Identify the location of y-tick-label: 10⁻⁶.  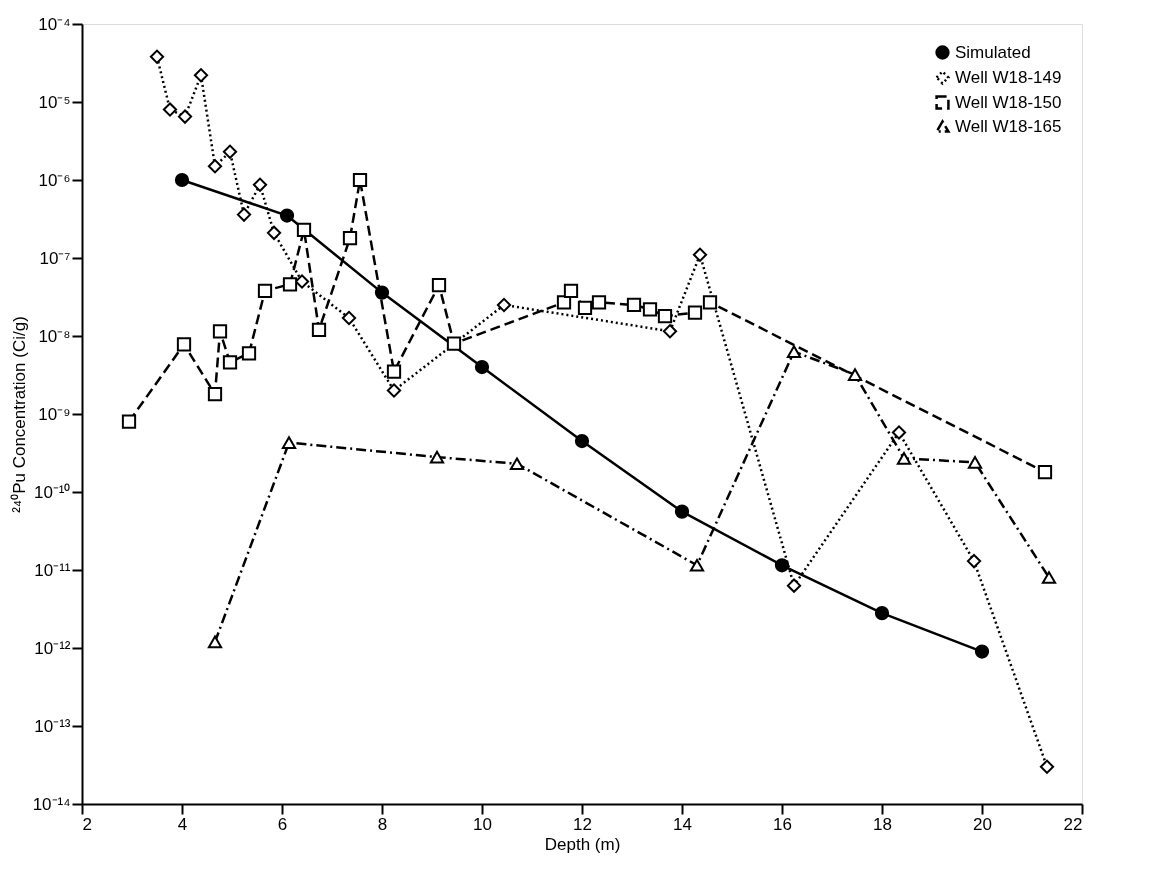
(54, 180).